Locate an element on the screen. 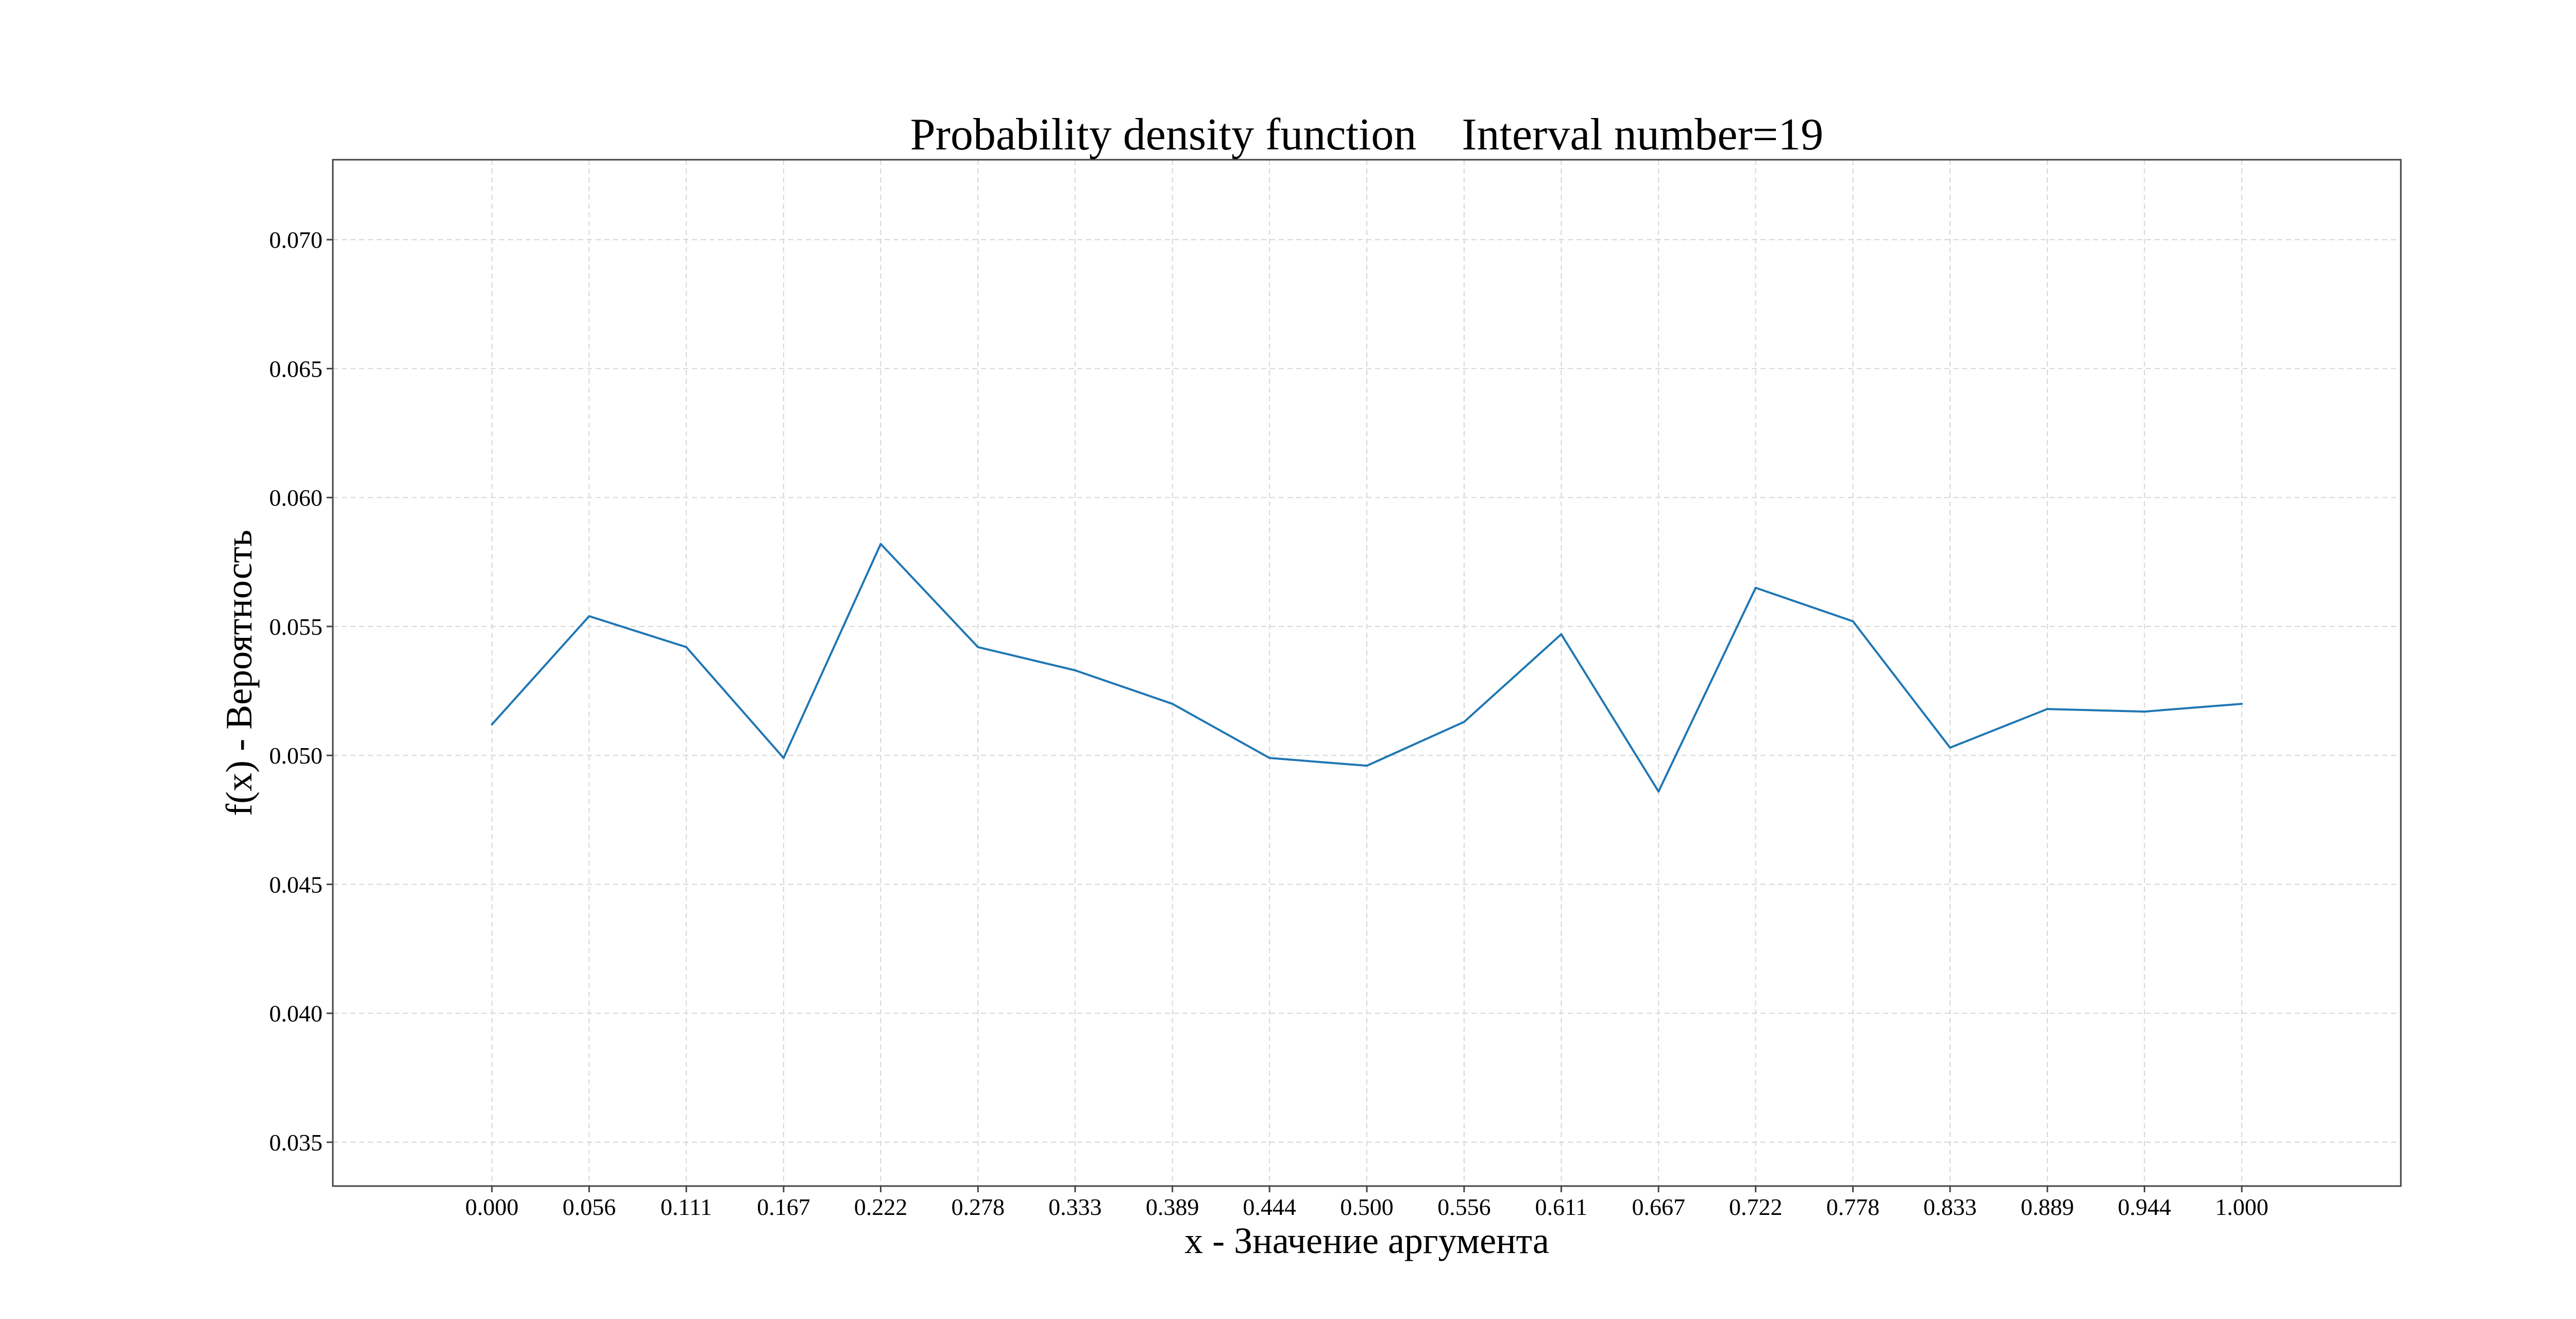 The width and height of the screenshot is (2576, 1319). x-tick-label: 0.000 is located at coordinates (492, 1207).